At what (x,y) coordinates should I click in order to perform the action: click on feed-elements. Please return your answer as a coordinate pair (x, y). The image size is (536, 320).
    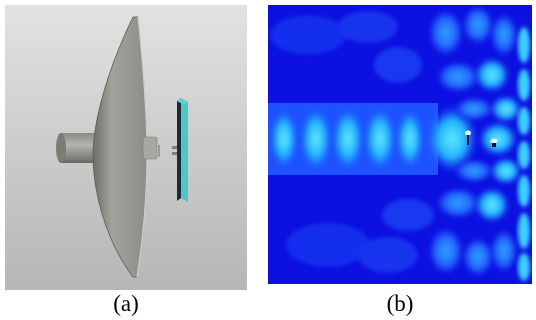
    Looking at the image, I should click on (168, 151).